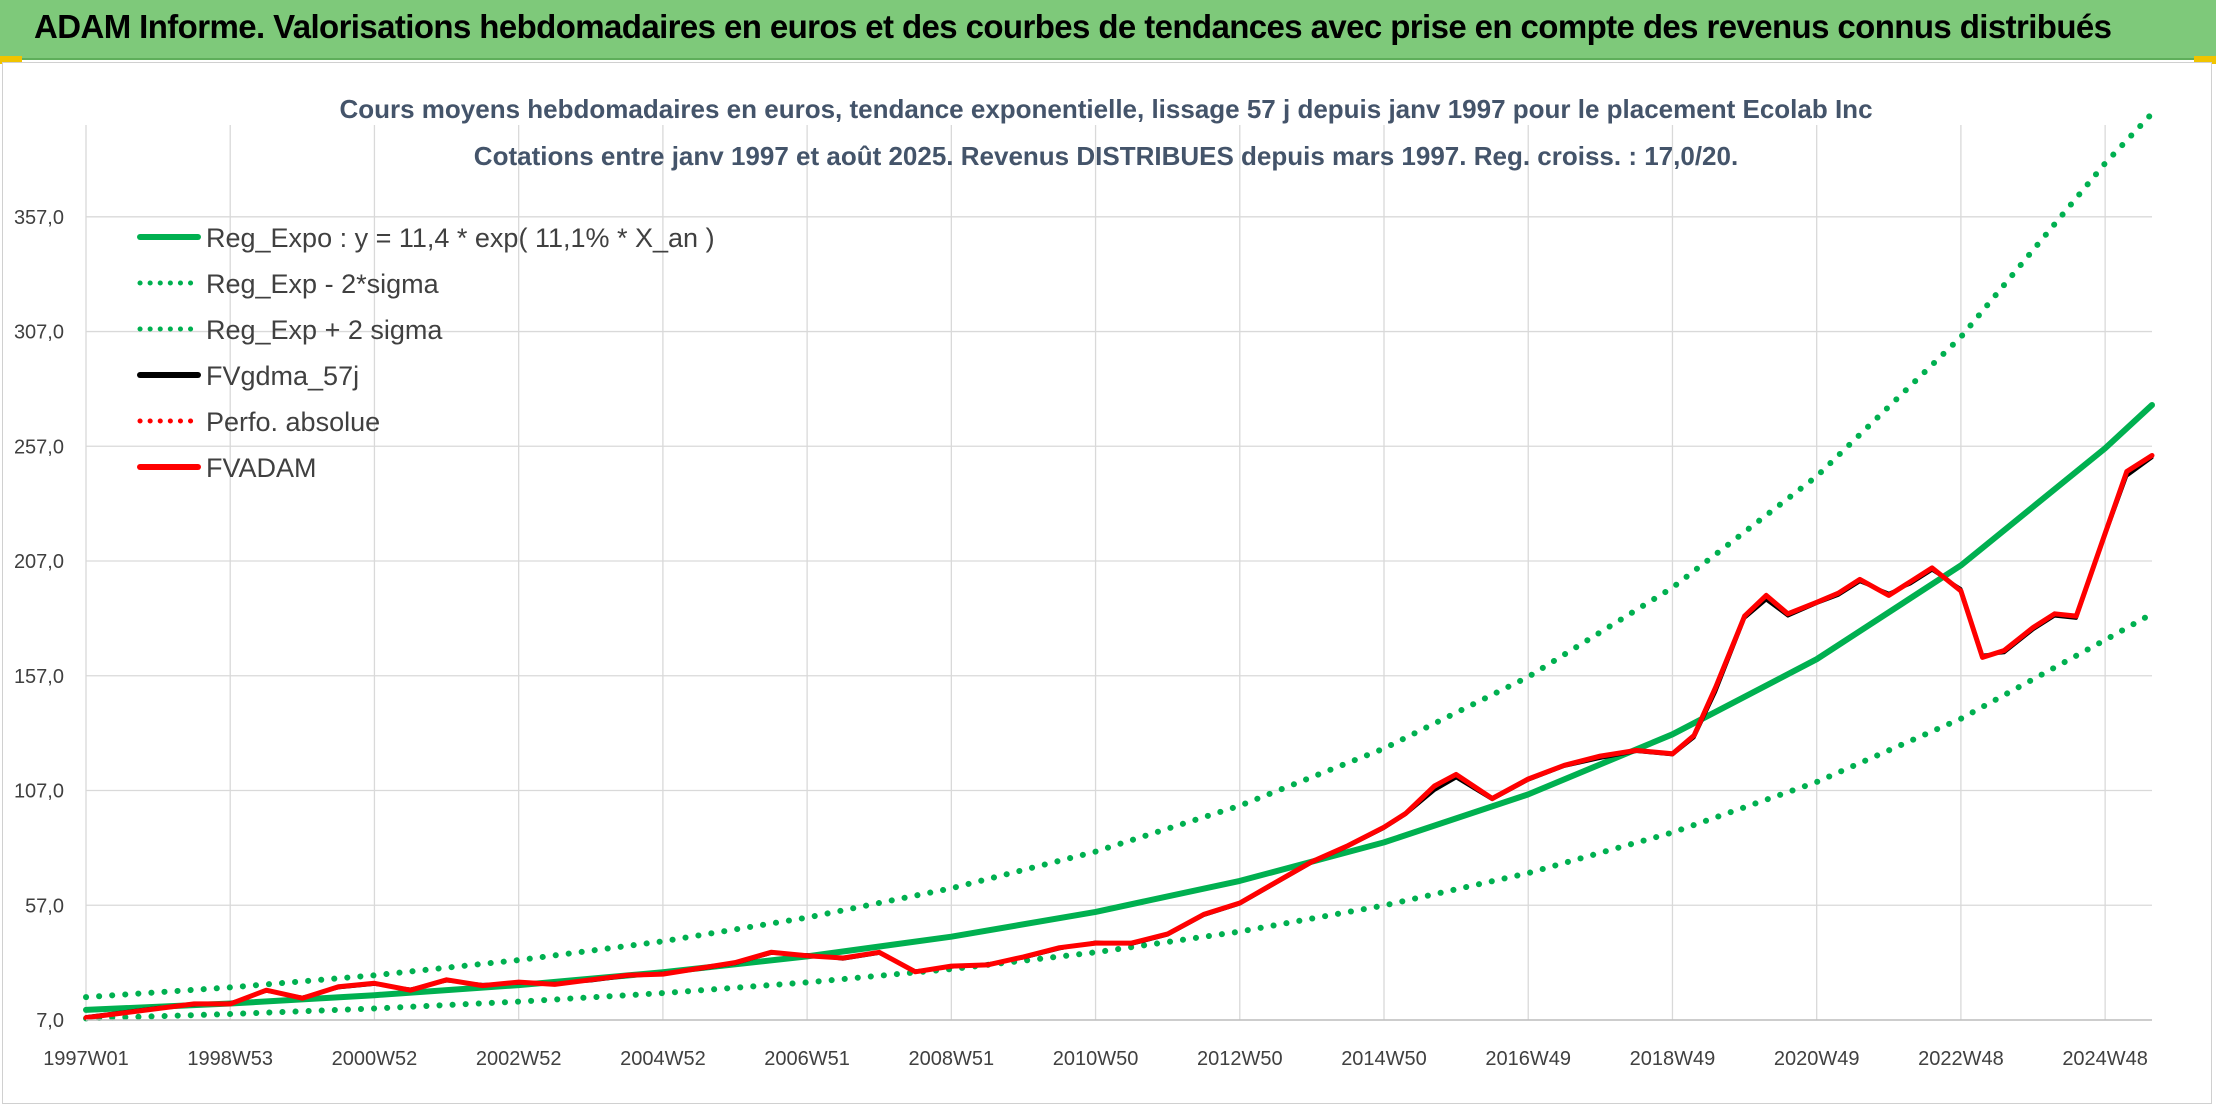 The height and width of the screenshot is (1106, 2216). What do you see at coordinates (50, 1021) in the screenshot?
I see `y-tick-label: 7,0` at bounding box center [50, 1021].